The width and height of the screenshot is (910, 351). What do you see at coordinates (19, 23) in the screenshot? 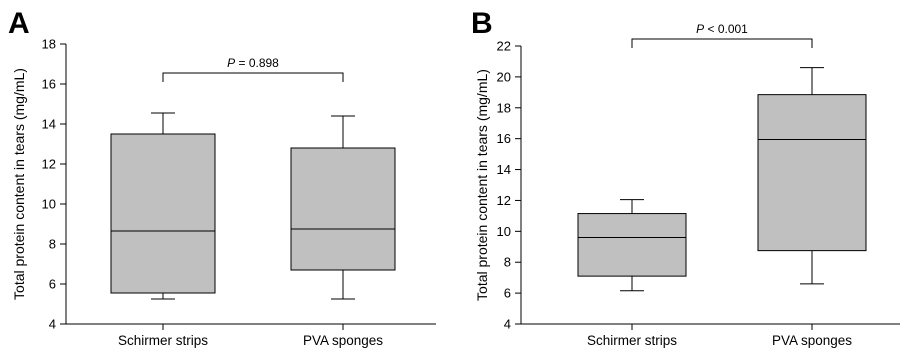
I see `panel-letter: A` at bounding box center [19, 23].